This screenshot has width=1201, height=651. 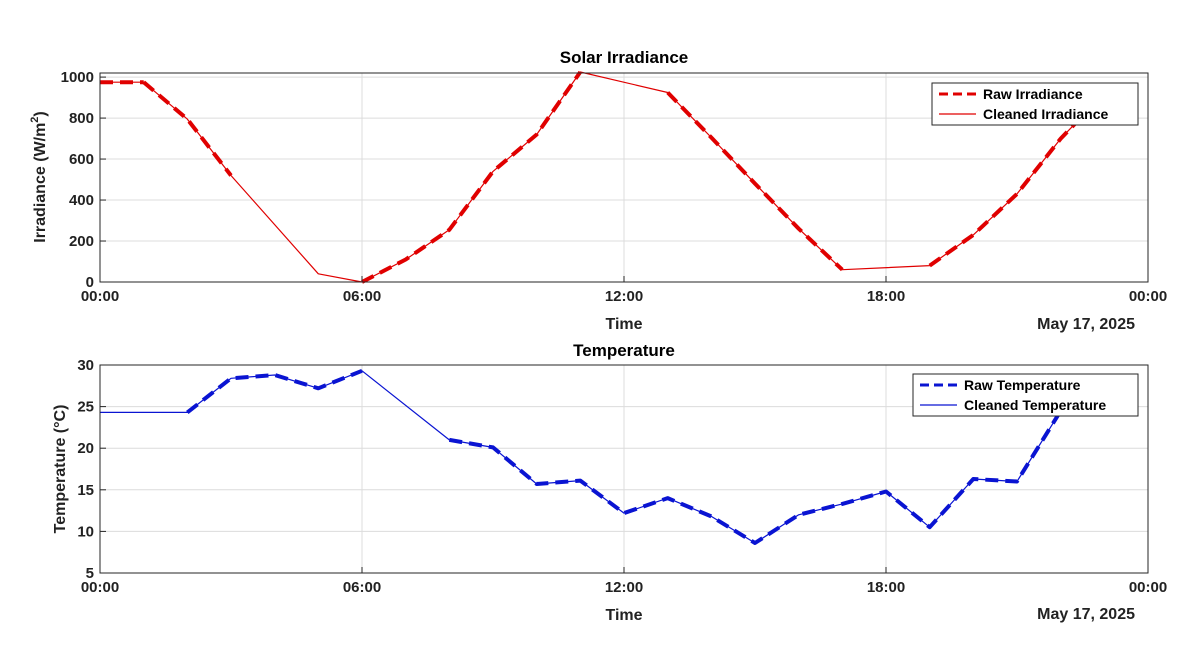 I want to click on temperature-y-ticks: 5 10 15 20 25 30, so click(x=91, y=469).